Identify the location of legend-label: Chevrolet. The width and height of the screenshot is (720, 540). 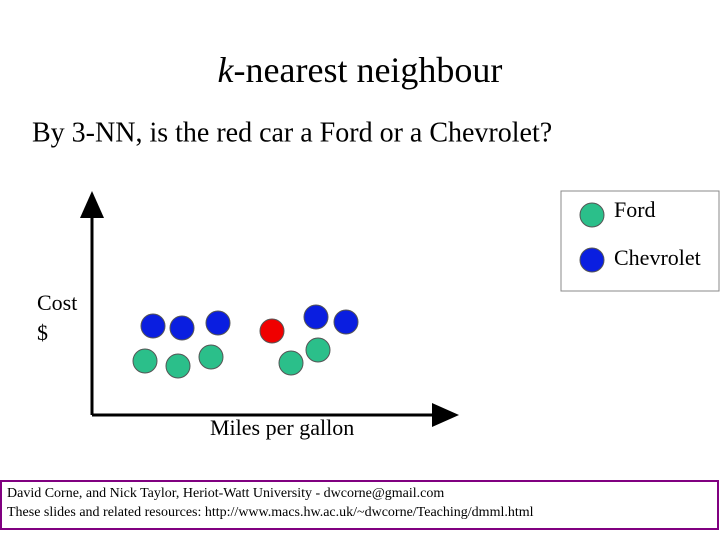
(657, 257).